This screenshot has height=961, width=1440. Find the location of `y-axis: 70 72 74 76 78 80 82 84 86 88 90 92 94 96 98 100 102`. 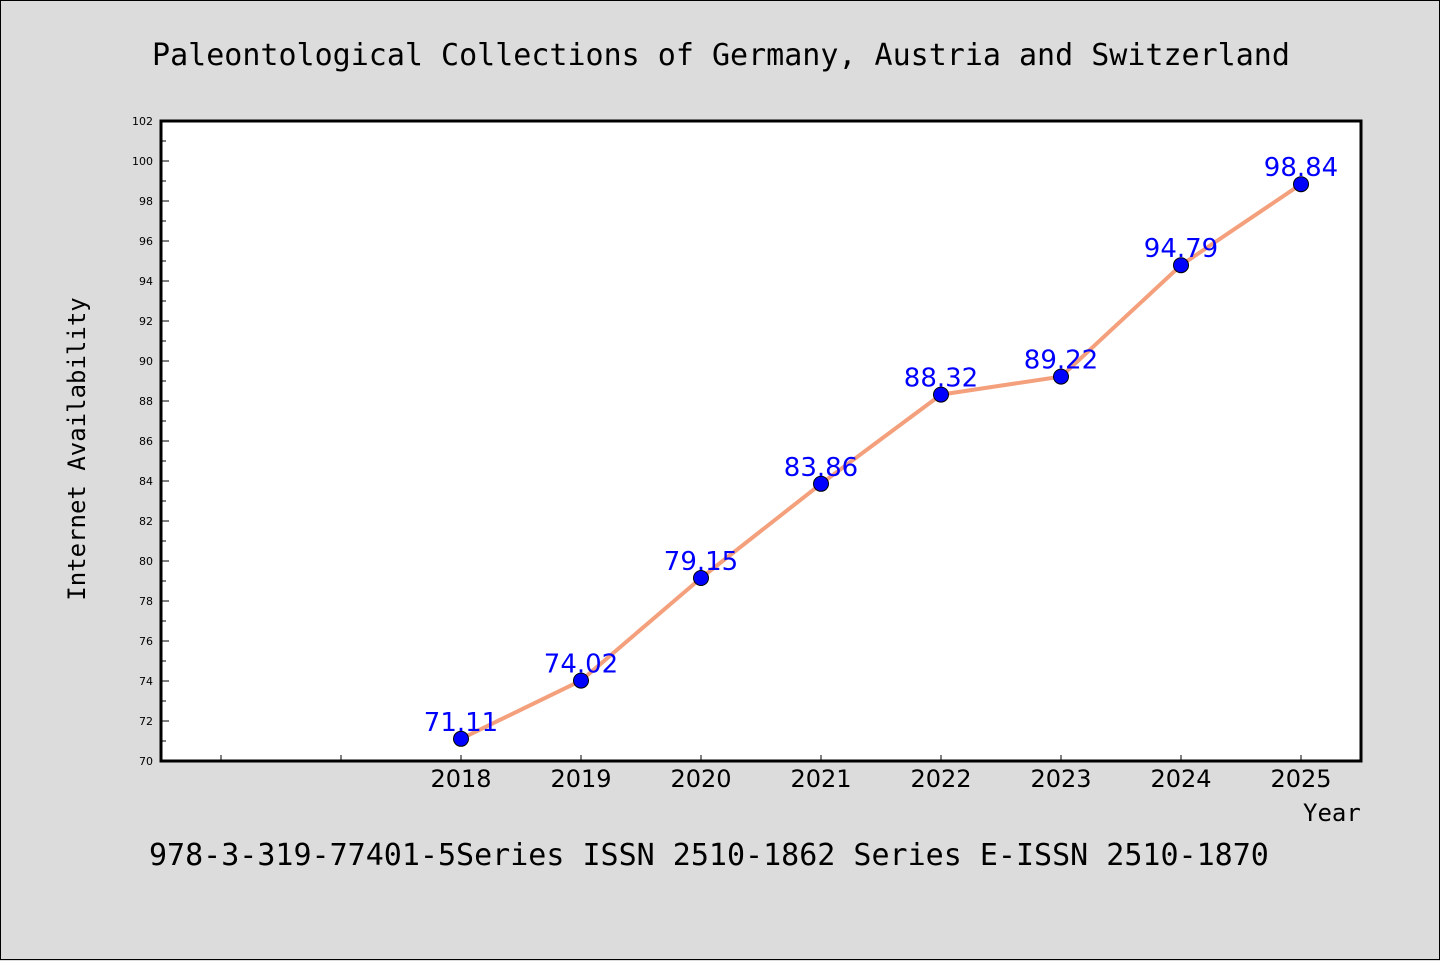

y-axis: 70 72 74 76 78 80 82 84 86 88 90 92 94 96 98 100 102 is located at coordinates (150, 441).